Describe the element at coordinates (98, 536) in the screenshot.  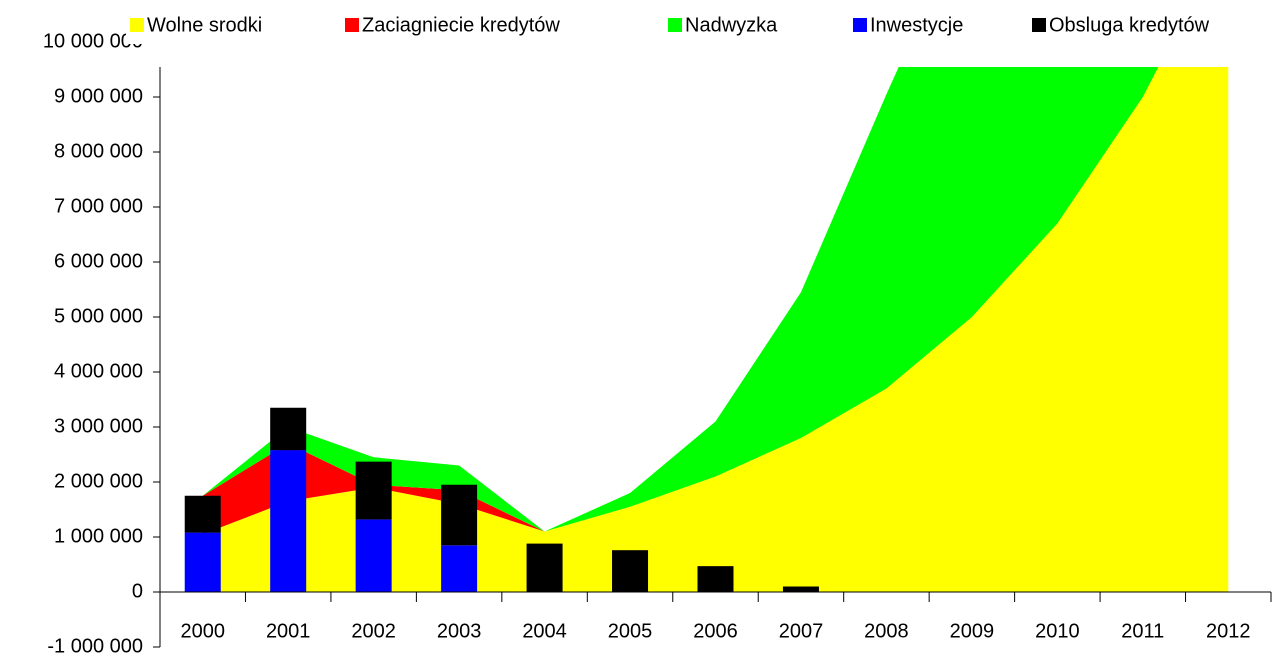
I see `y-tick-label: 1 000 000` at that location.